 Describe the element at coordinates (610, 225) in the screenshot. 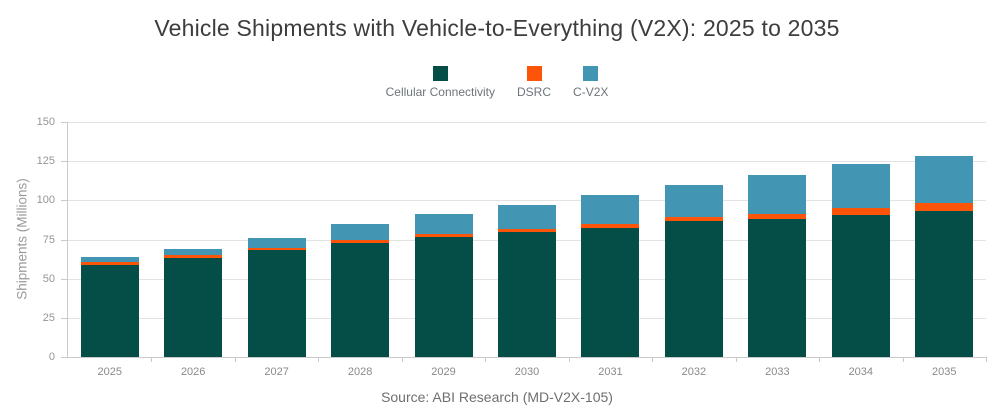

I see `bar-2031-dsrc` at that location.